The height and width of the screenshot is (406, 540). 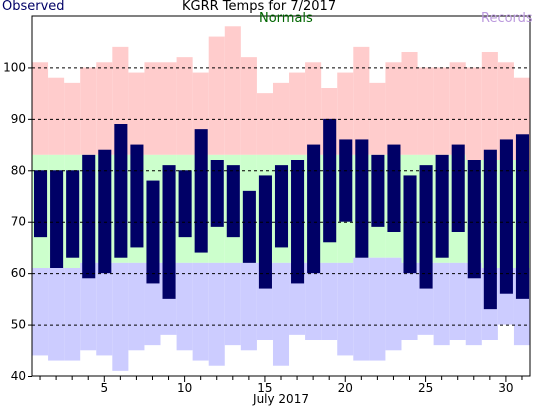 What do you see at coordinates (14, 67) in the screenshot?
I see `y-tick-label-100: 100` at bounding box center [14, 67].